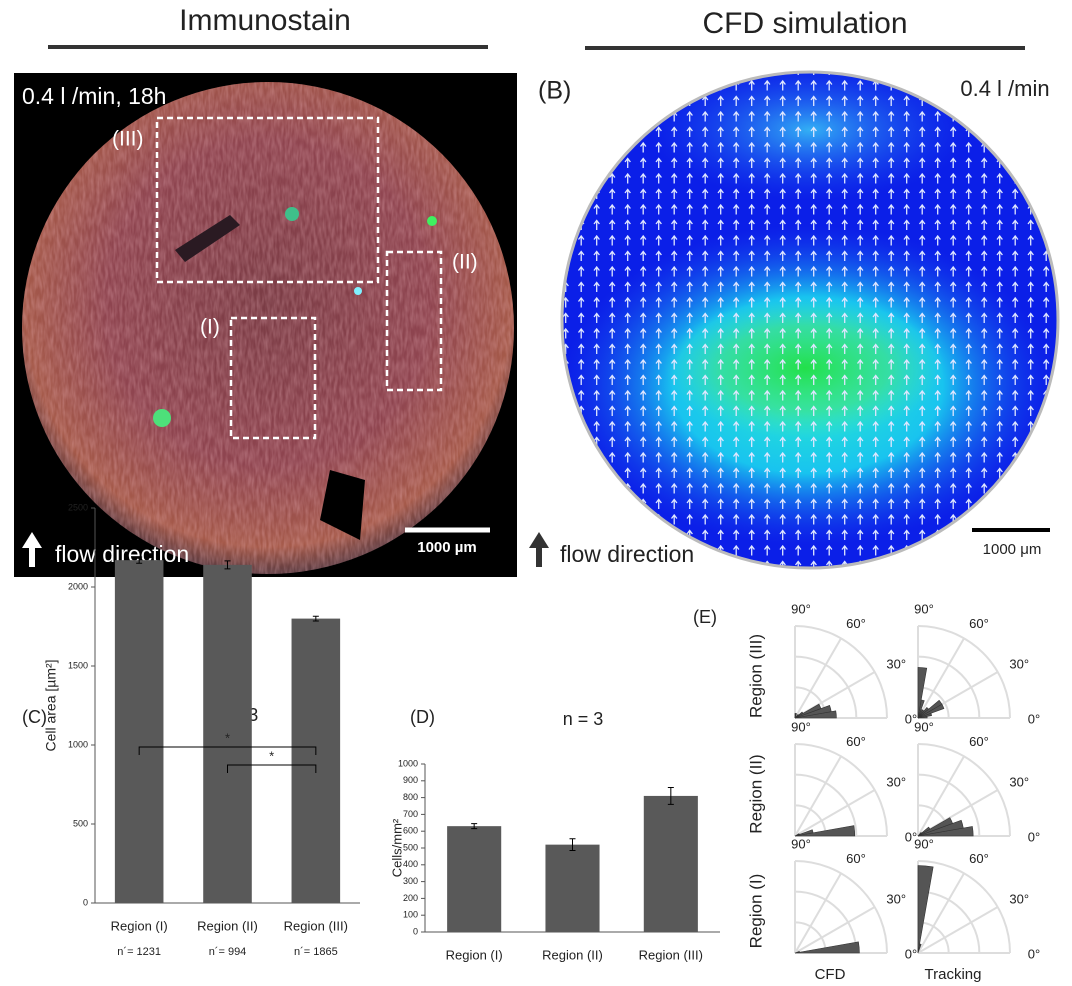 The width and height of the screenshot is (1072, 986). Describe the element at coordinates (34, 717) in the screenshot. I see `panel-label: (C)` at that location.